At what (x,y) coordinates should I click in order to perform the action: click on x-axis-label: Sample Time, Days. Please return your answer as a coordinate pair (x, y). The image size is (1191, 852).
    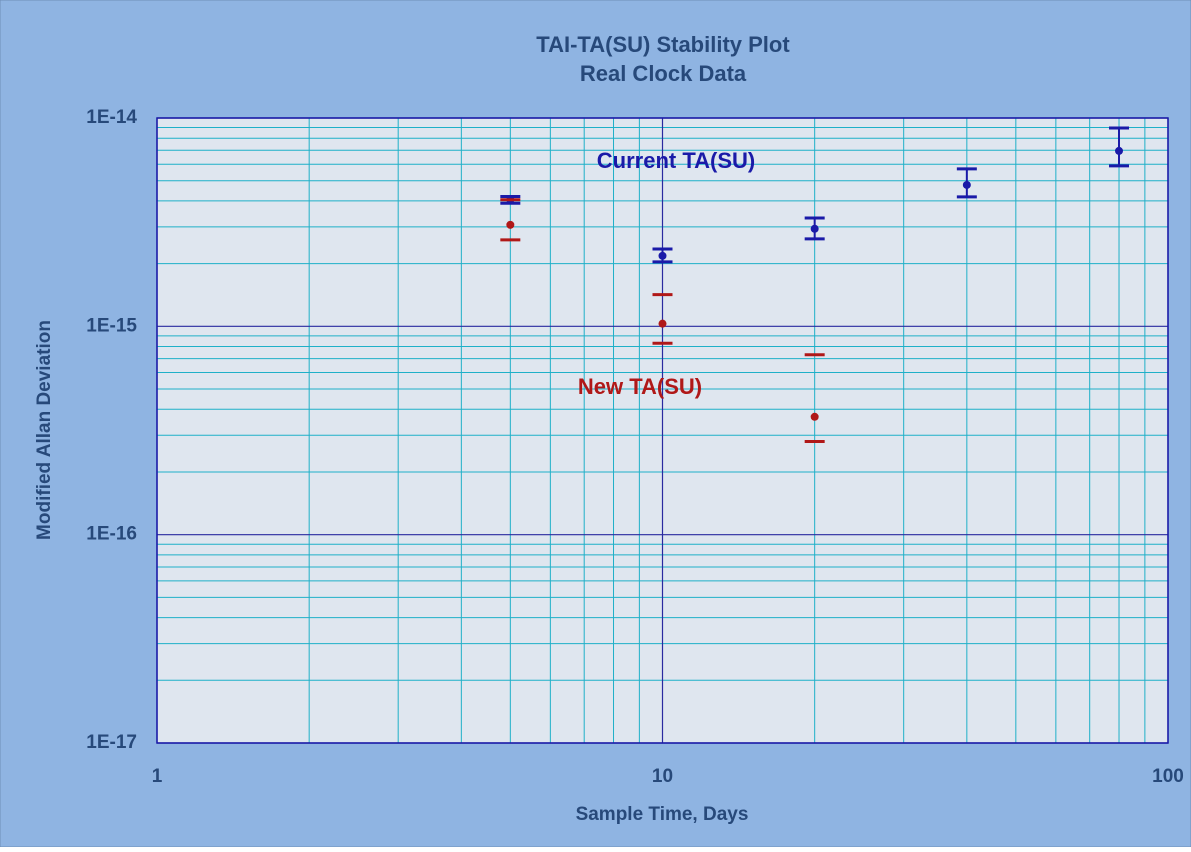
    Looking at the image, I should click on (662, 814).